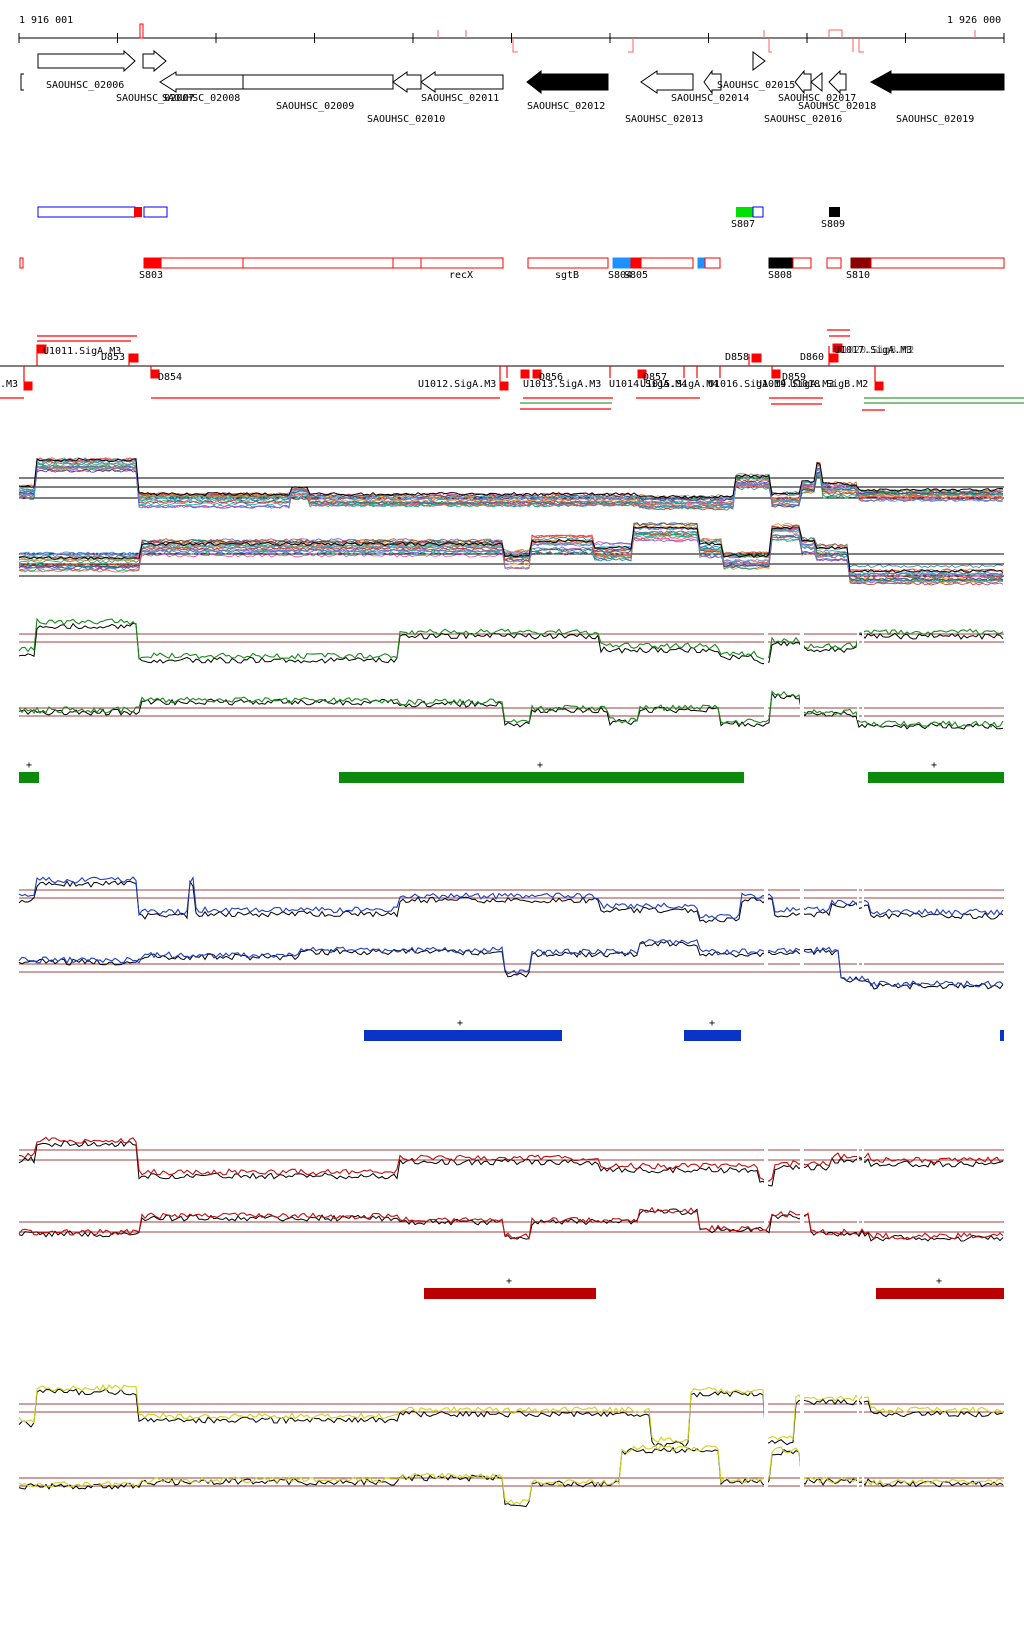 This screenshot has width=1024, height=1640. What do you see at coordinates (858, 275) in the screenshot?
I see `segment-label: S810` at bounding box center [858, 275].